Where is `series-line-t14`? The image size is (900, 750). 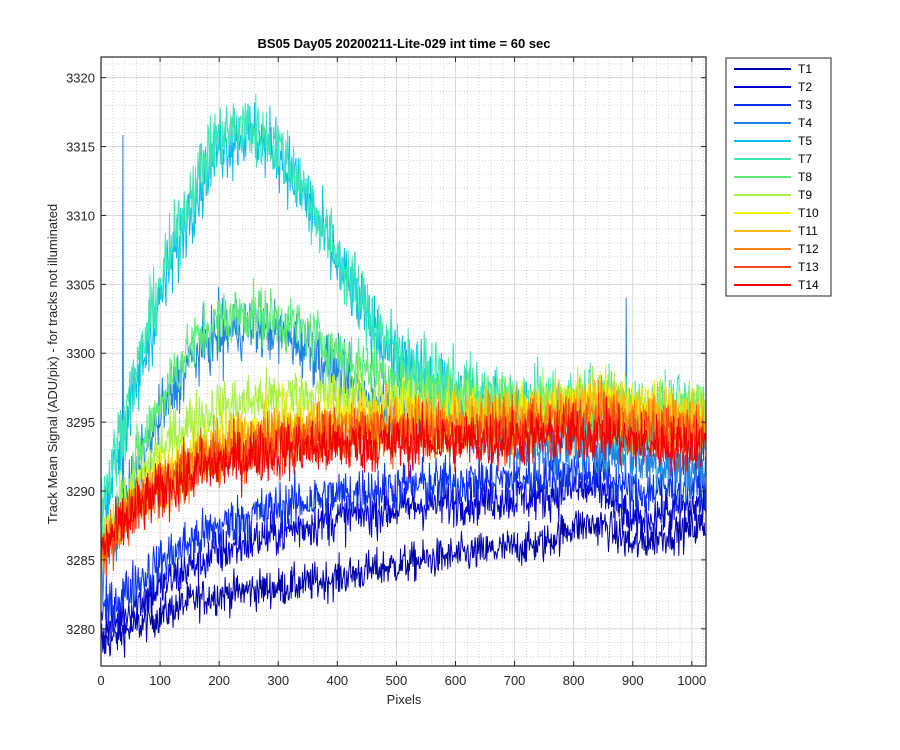 series-line-t14 is located at coordinates (403, 476).